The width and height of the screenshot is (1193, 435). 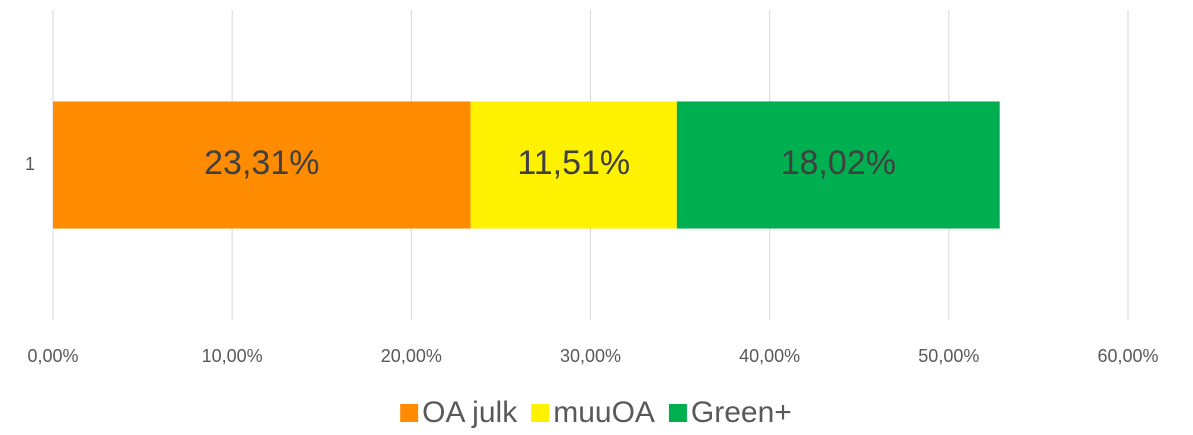 I want to click on x-tick-label: 40,00%, so click(x=769, y=356).